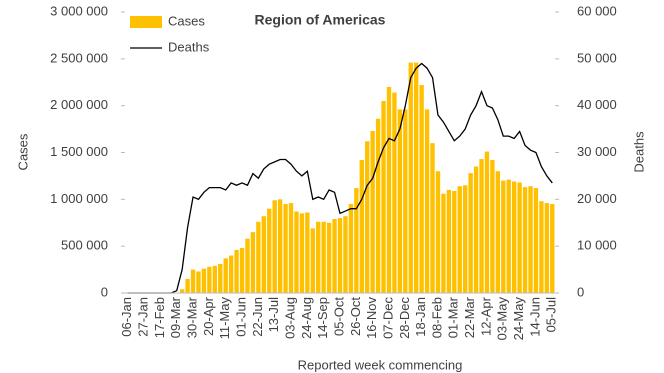 This screenshot has height=373, width=664. I want to click on y2-tick-label: 50 000, so click(597, 57).